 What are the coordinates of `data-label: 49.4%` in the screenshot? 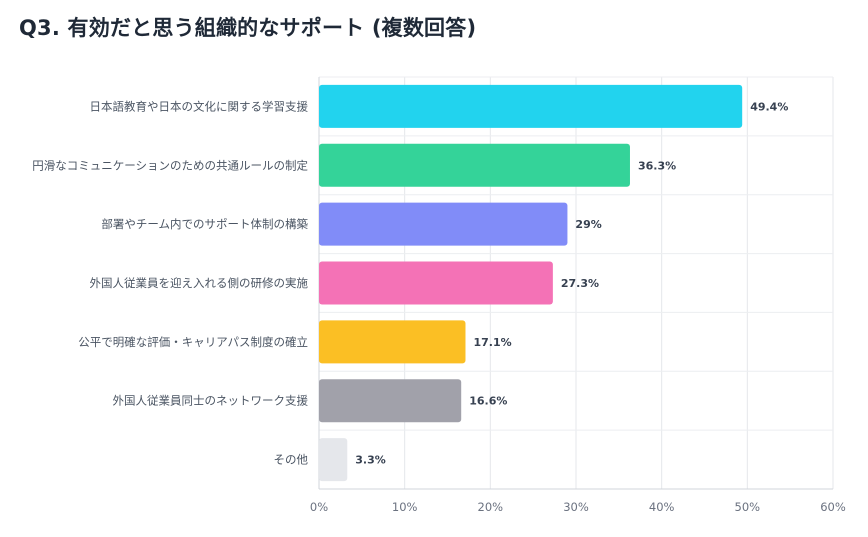 It's located at (769, 106).